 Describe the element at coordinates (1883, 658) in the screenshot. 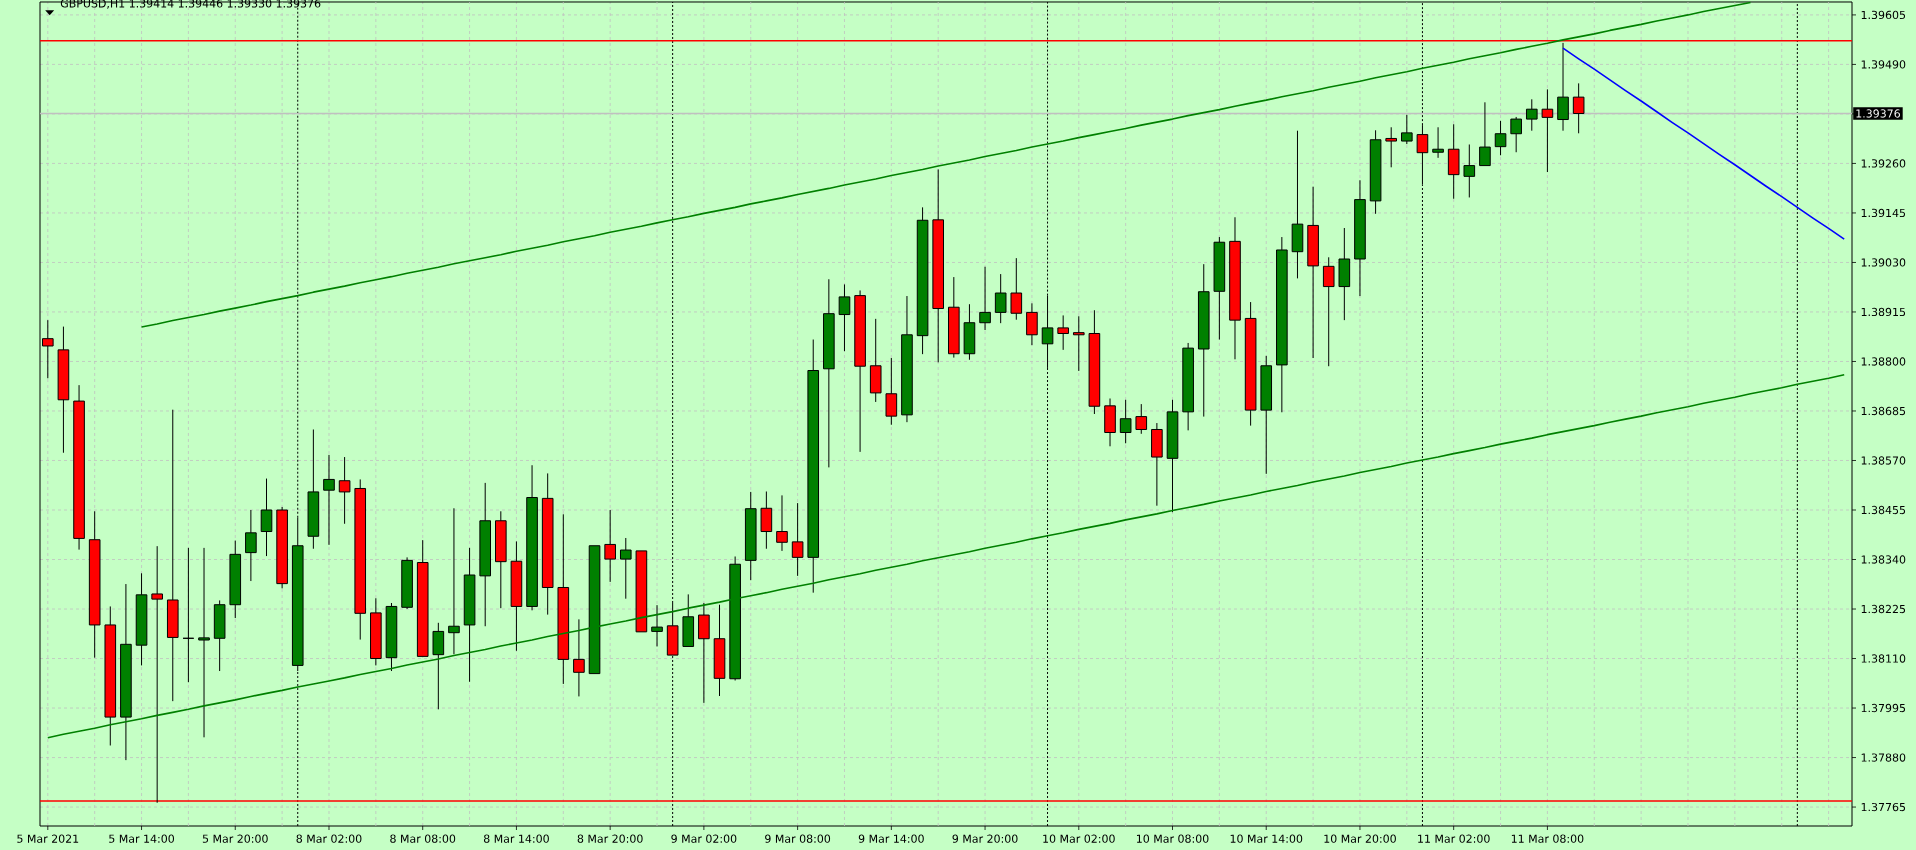

I see `y-tick-label: 1.38110` at that location.